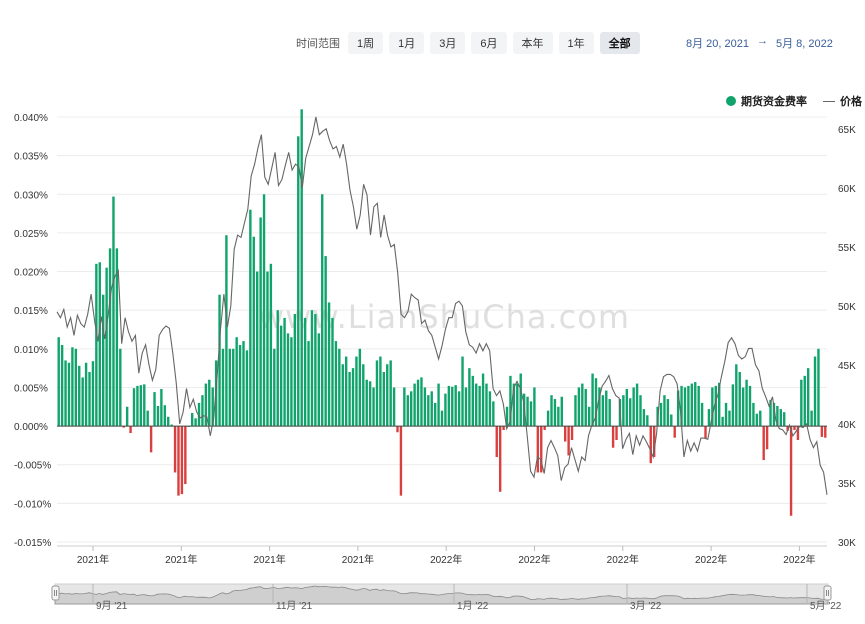 Image resolution: width=865 pixels, height=624 pixels. Describe the element at coordinates (366, 43) in the screenshot. I see `range-button-1w: 1周` at that location.